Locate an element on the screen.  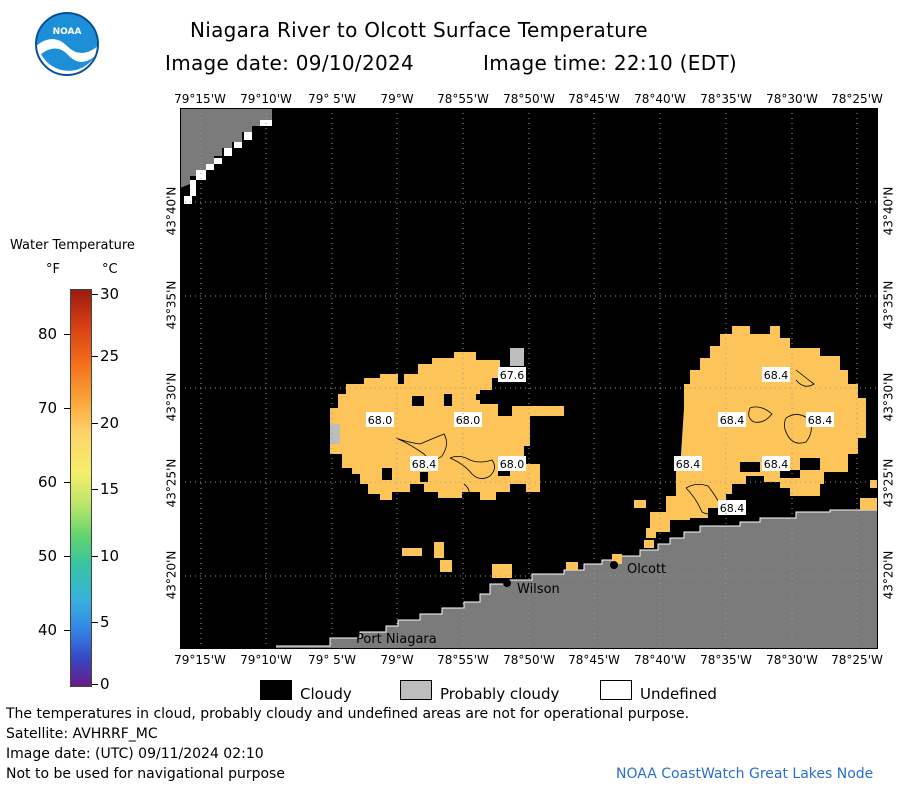
scale-unit-f: °F is located at coordinates (53, 269).